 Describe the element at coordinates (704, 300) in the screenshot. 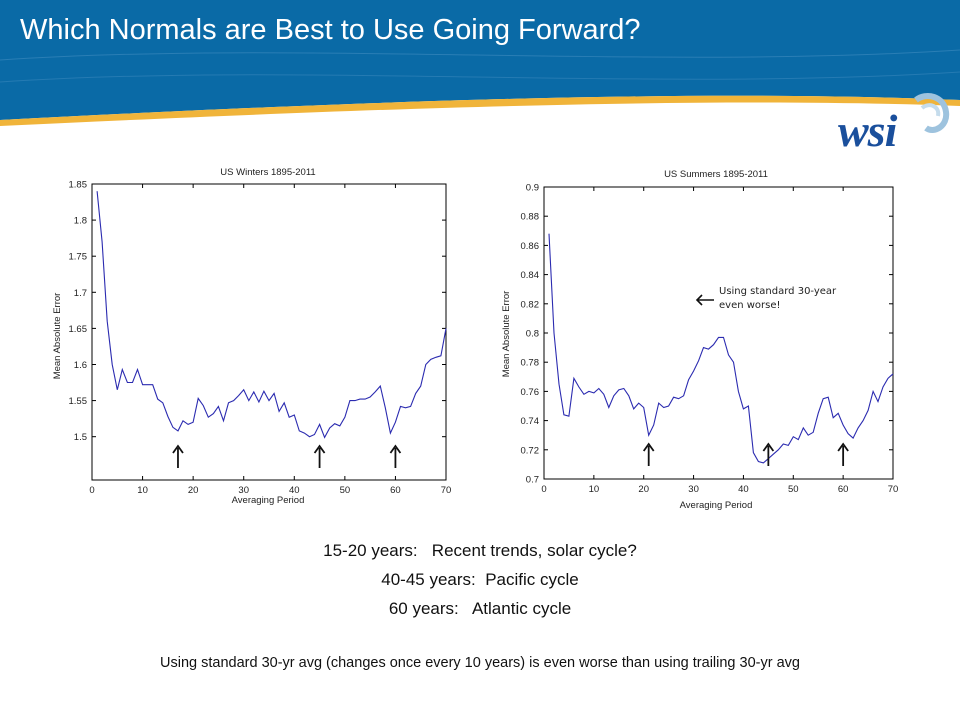

I see `annotation-arrow-icon` at that location.